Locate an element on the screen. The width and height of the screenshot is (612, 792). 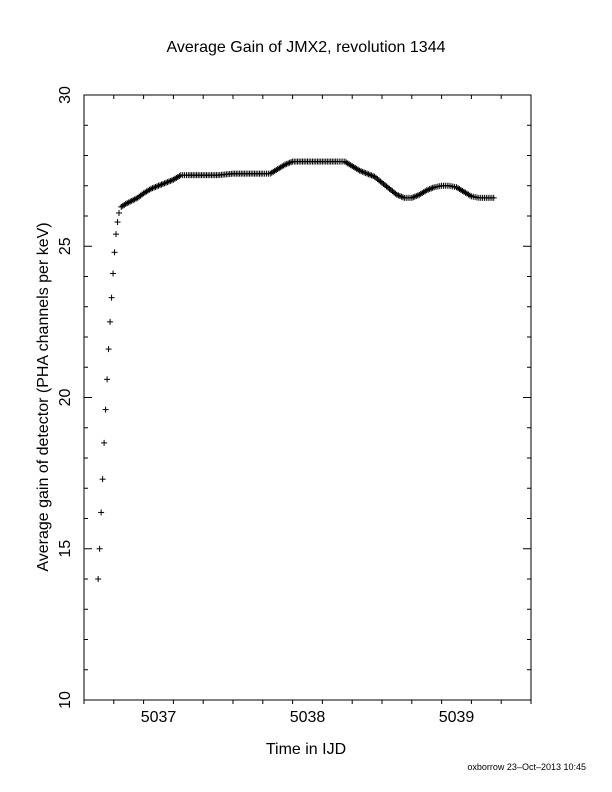
y-tick-label: 20 is located at coordinates (65, 398).